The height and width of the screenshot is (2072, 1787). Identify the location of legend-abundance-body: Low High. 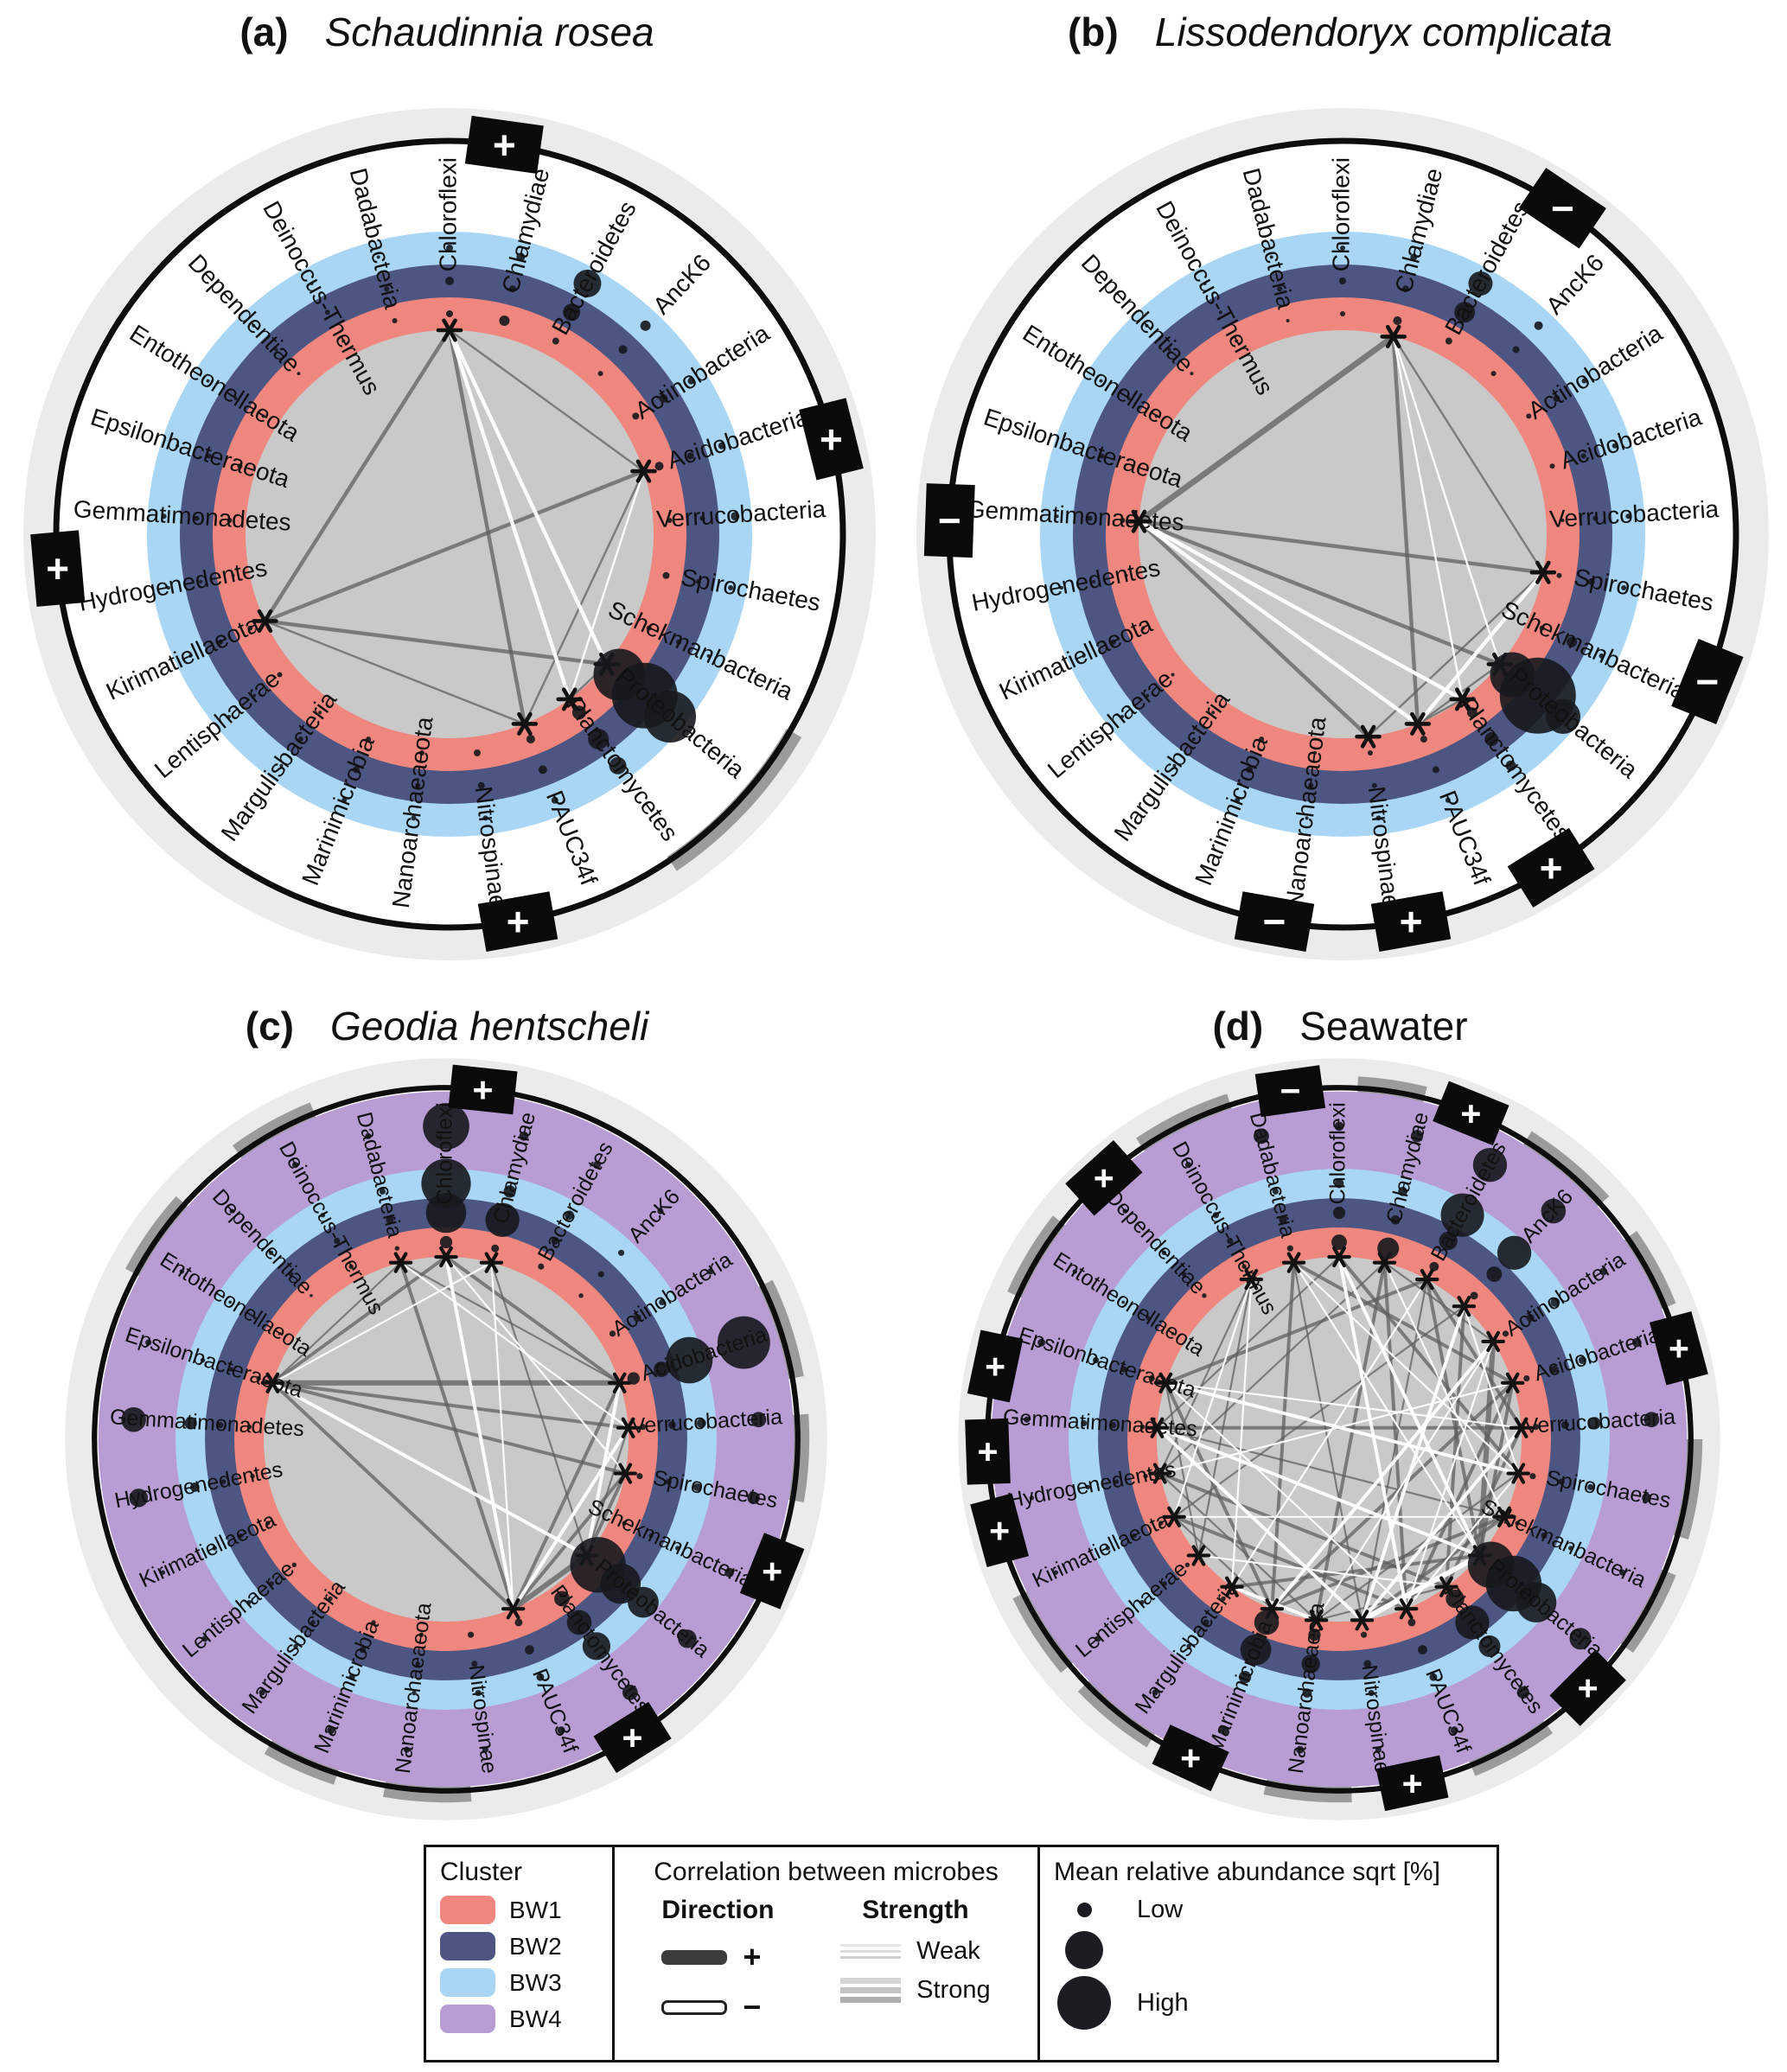
(1268, 1963).